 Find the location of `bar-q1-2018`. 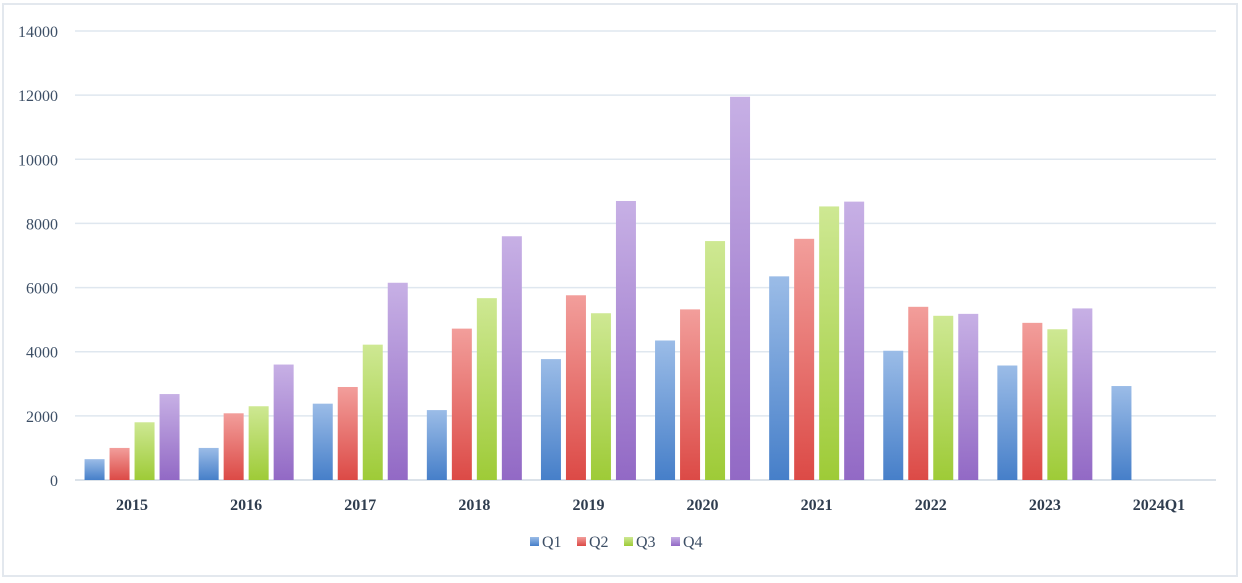

bar-q1-2018 is located at coordinates (436, 445).